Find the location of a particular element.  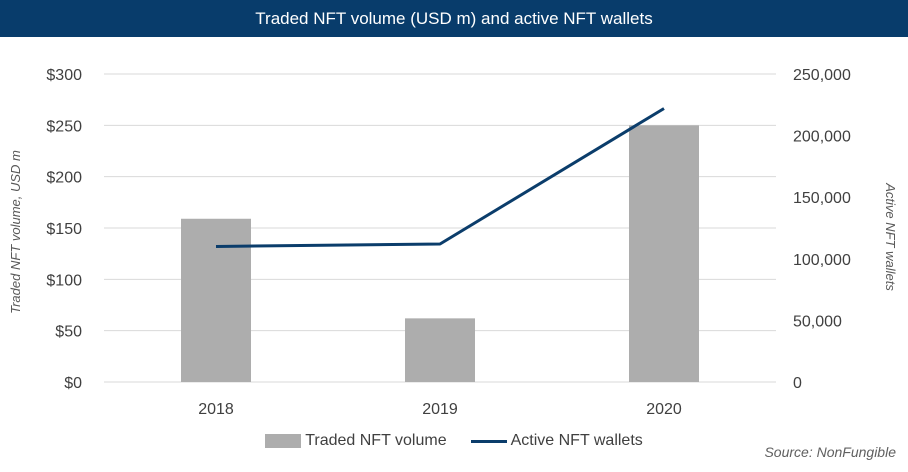

right-tick-label: 50,000 is located at coordinates (817, 321).